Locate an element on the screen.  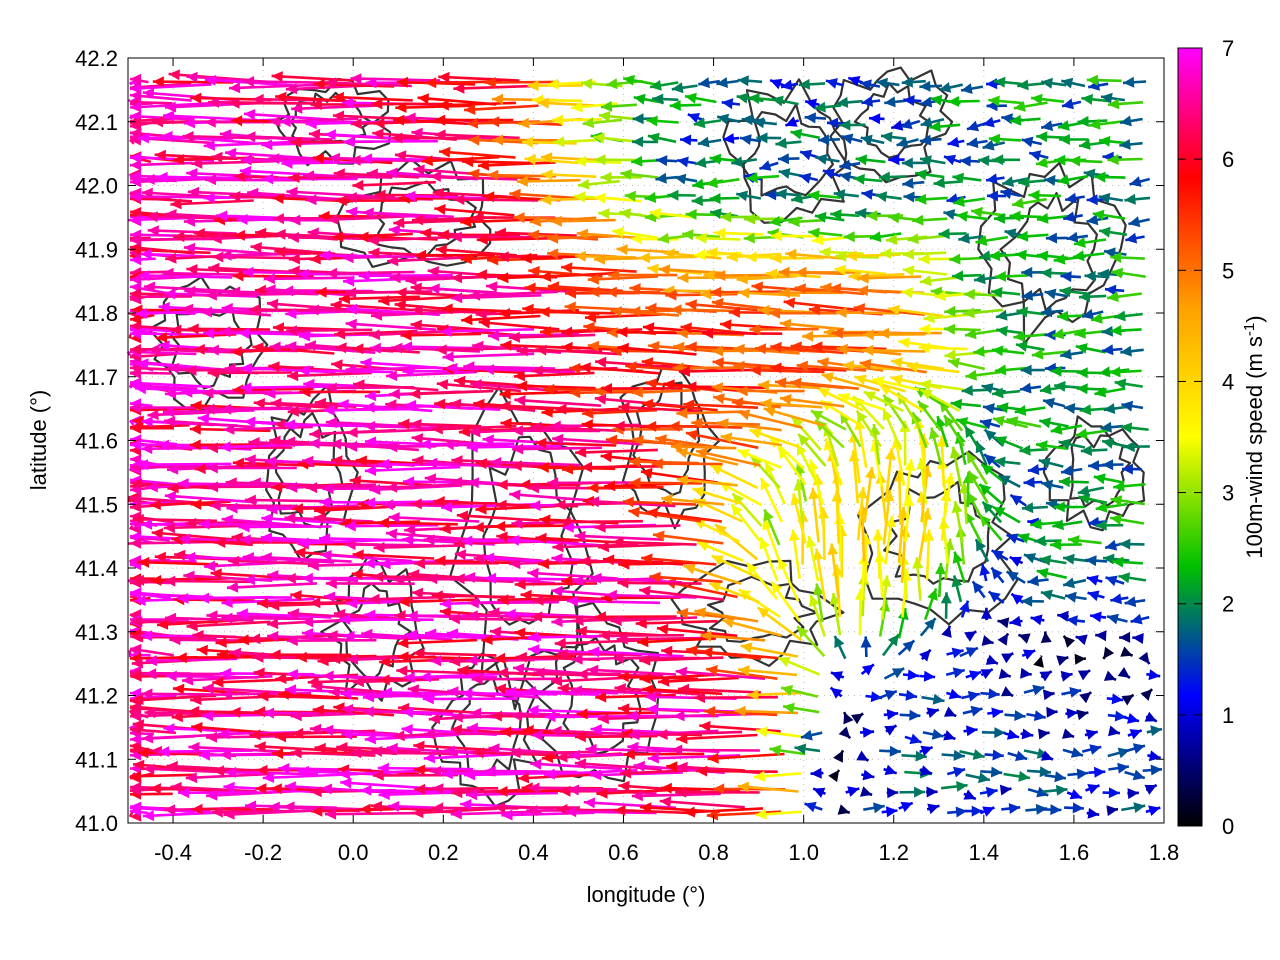
x-tick-label: 0.2 is located at coordinates (443, 852).